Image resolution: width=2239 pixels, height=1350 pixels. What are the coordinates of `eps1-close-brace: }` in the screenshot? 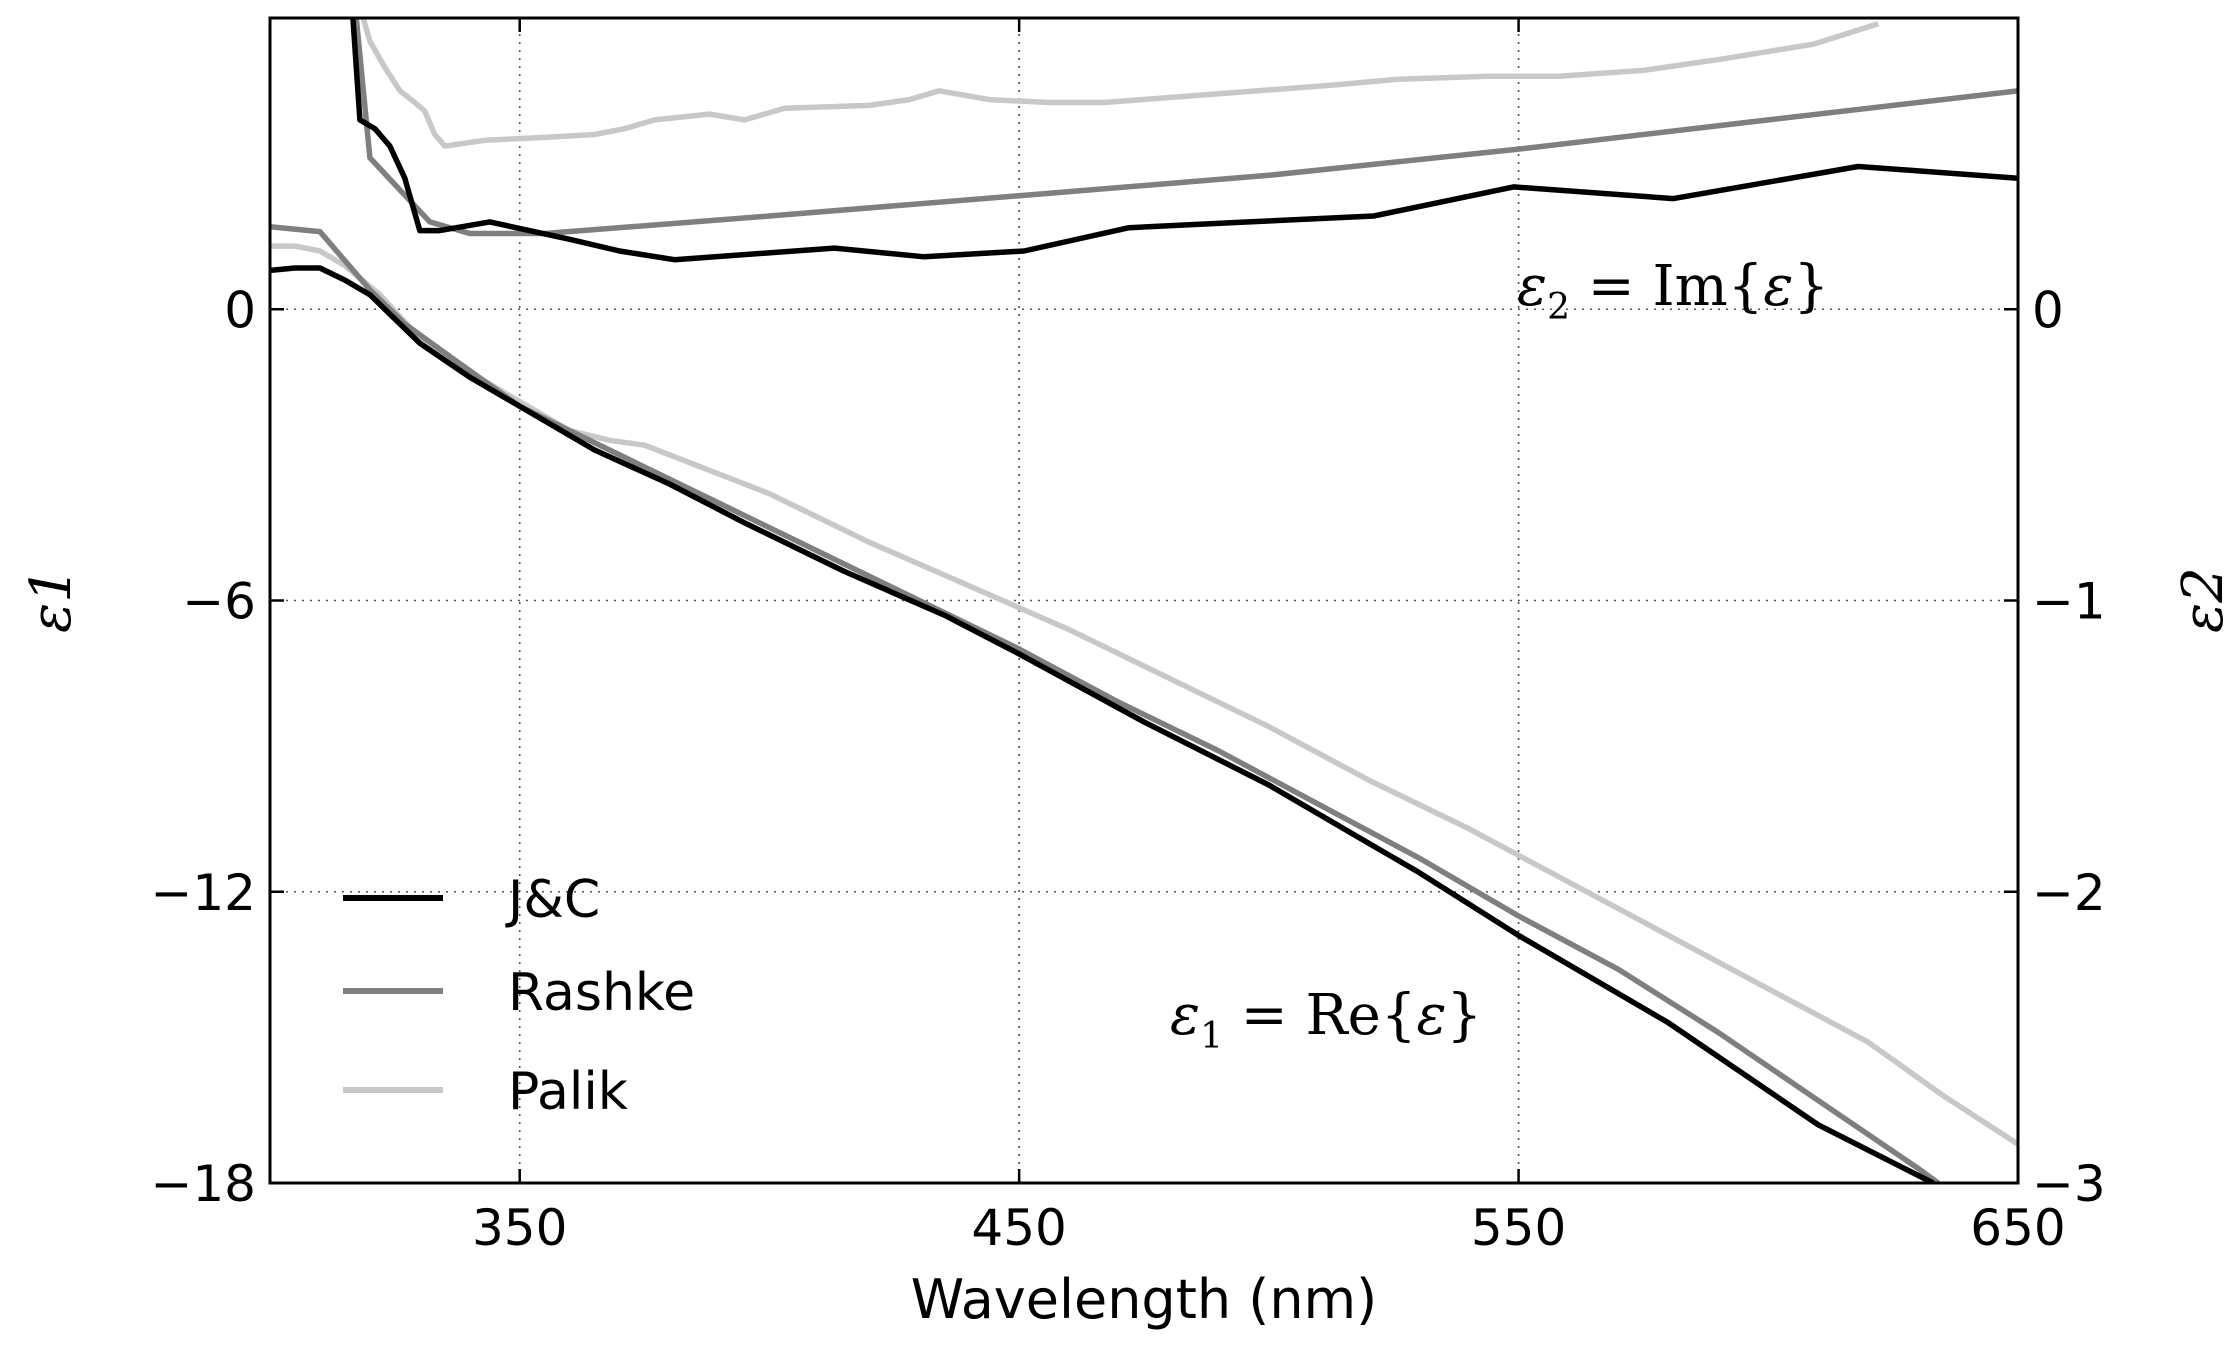 It's located at (1465, 1015).